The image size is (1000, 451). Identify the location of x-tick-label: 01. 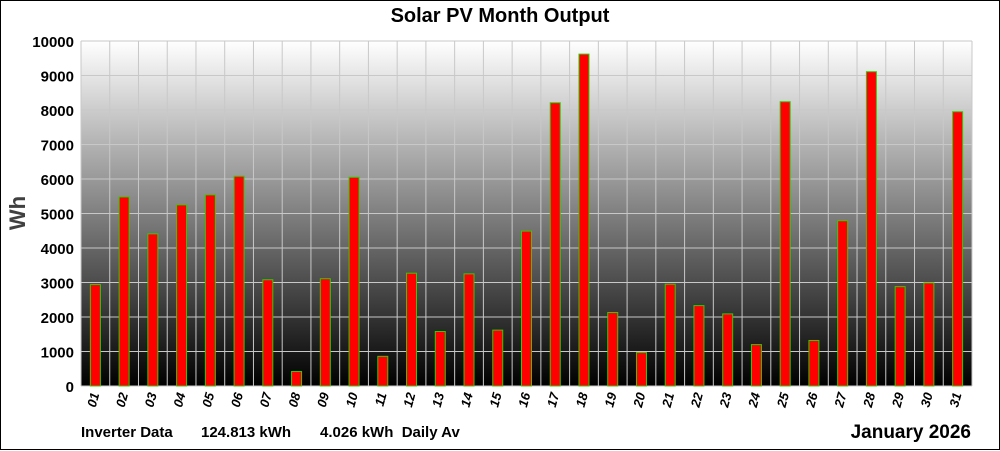
(93, 400).